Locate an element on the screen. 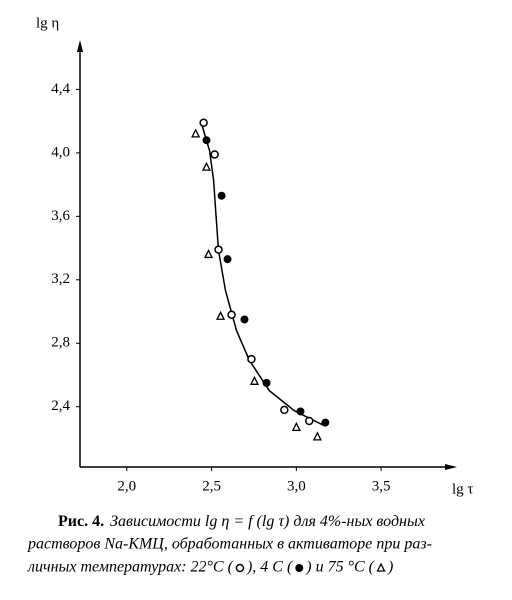 This screenshot has width=512, height=600. x-tick-label: 3,0 is located at coordinates (296, 486).